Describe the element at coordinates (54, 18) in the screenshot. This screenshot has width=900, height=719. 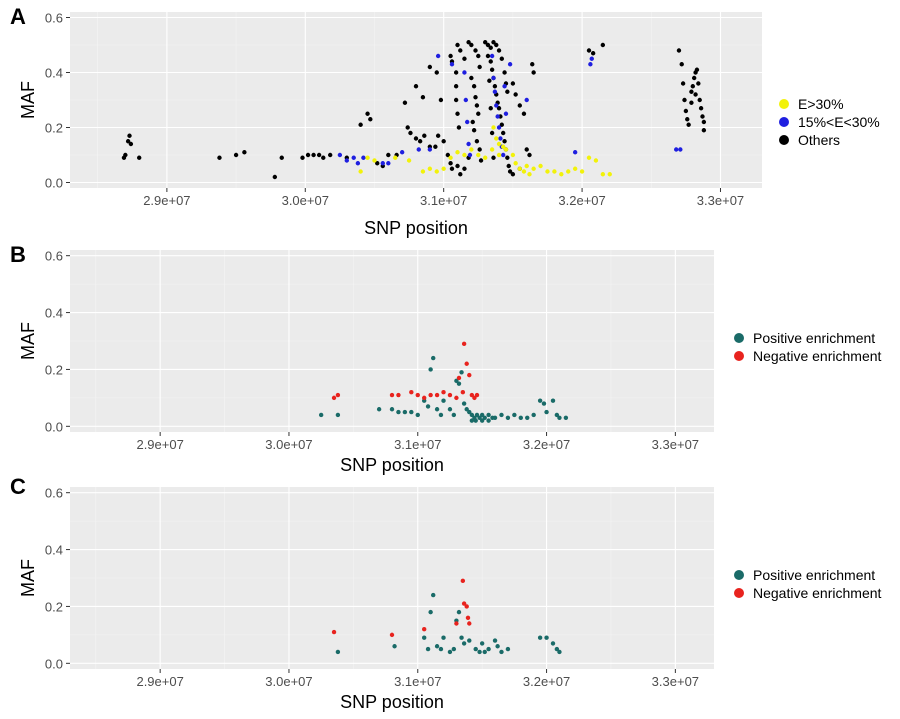
I see `y-tick-label: 0.6` at that location.